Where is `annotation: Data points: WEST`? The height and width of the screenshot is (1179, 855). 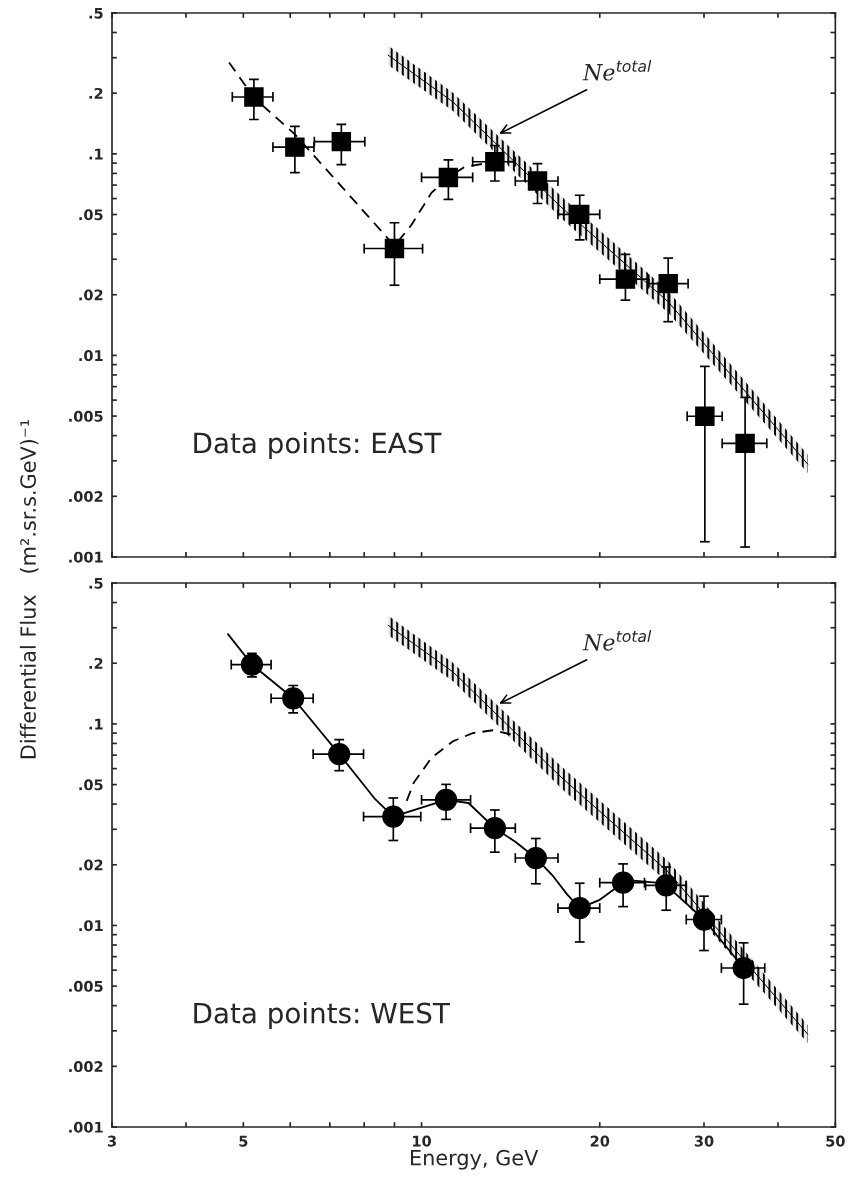
annotation: Data points: WEST is located at coordinates (322, 1015).